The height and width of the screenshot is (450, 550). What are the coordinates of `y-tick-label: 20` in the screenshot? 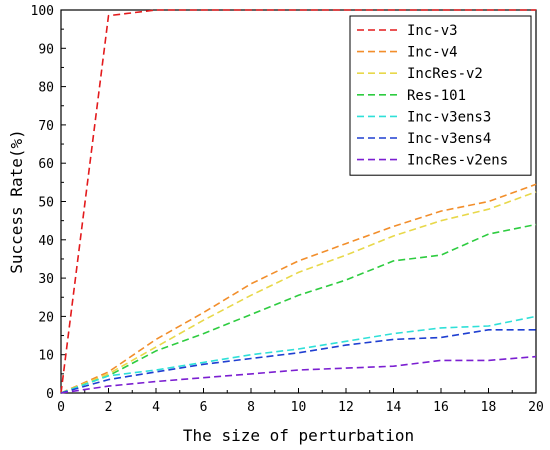 It's located at (46, 317).